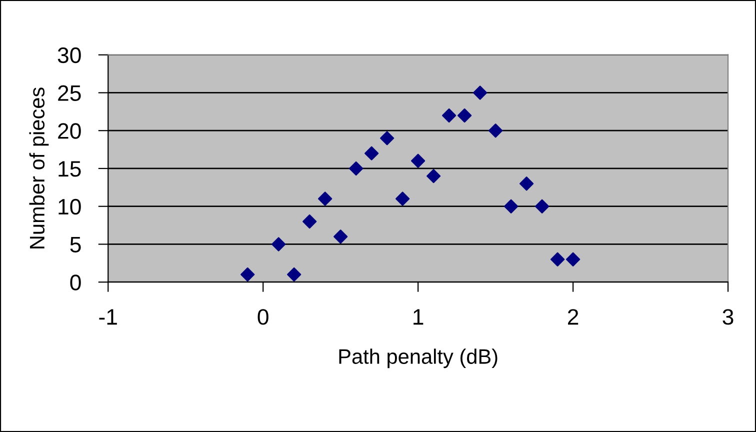 The height and width of the screenshot is (432, 756). I want to click on x-tick-label: 1, so click(419, 317).